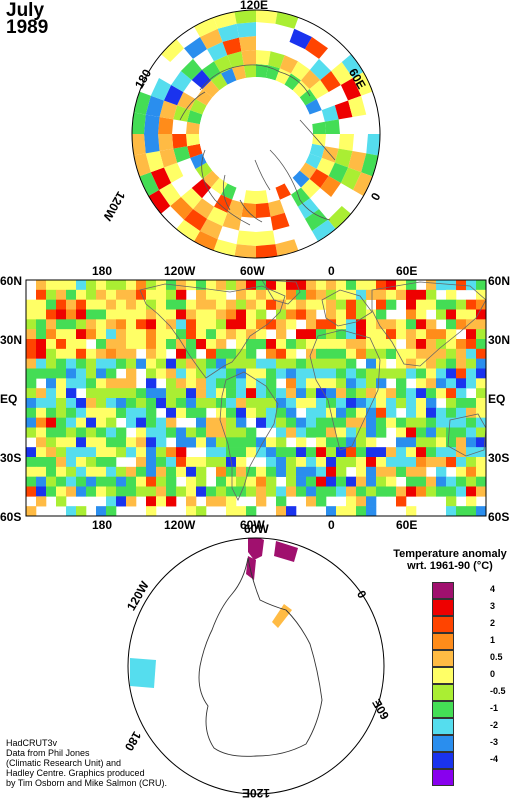 The width and height of the screenshot is (512, 800). Describe the element at coordinates (443, 743) in the screenshot. I see `legend-swatch` at that location.